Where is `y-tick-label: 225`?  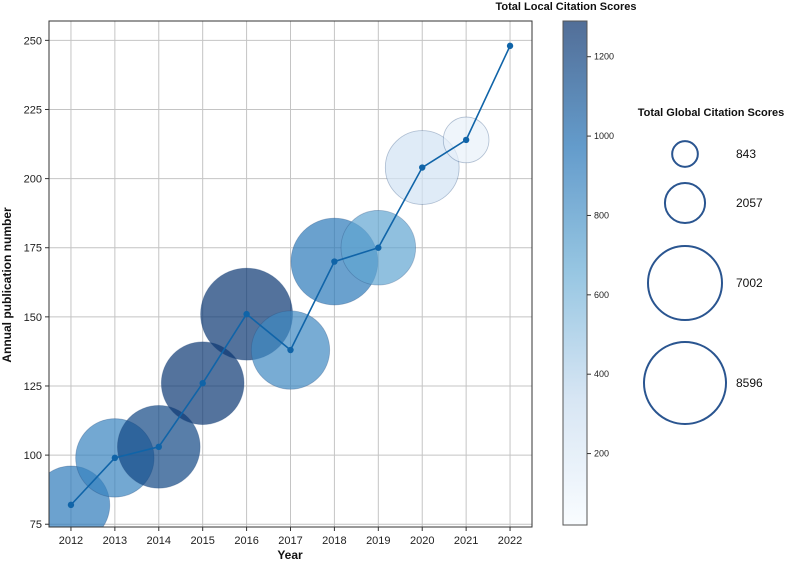
y-tick-label: 225 is located at coordinates (33, 110).